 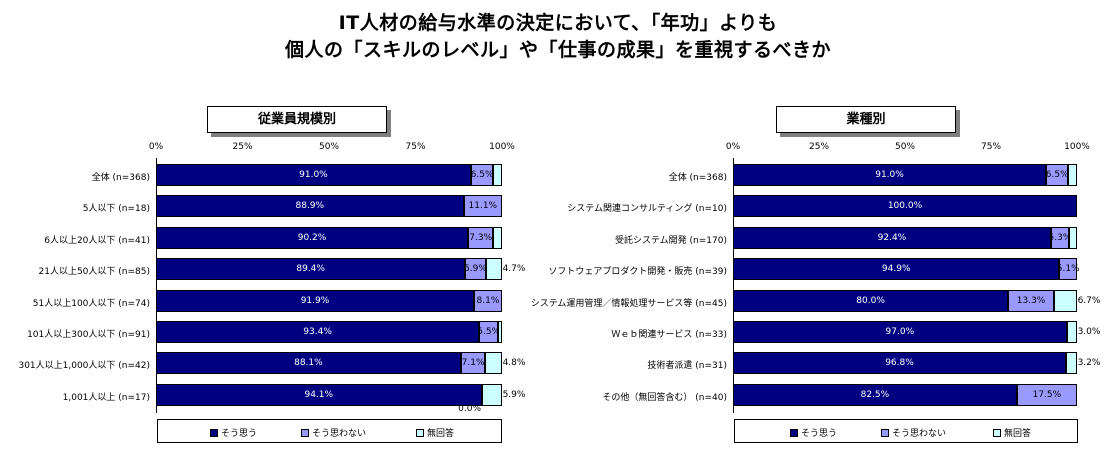 What do you see at coordinates (94, 272) in the screenshot?
I see `category-label: 21人以上50人以下 (n=85)` at bounding box center [94, 272].